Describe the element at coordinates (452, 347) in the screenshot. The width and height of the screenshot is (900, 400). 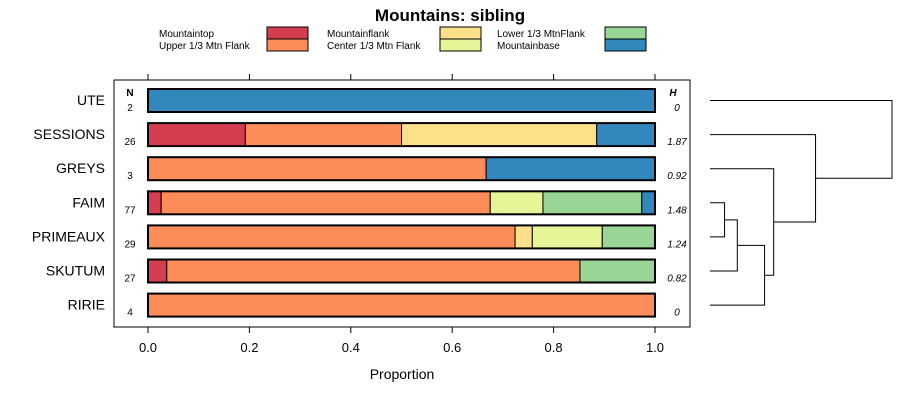
I see `x-tick-label: 0.6` at that location.